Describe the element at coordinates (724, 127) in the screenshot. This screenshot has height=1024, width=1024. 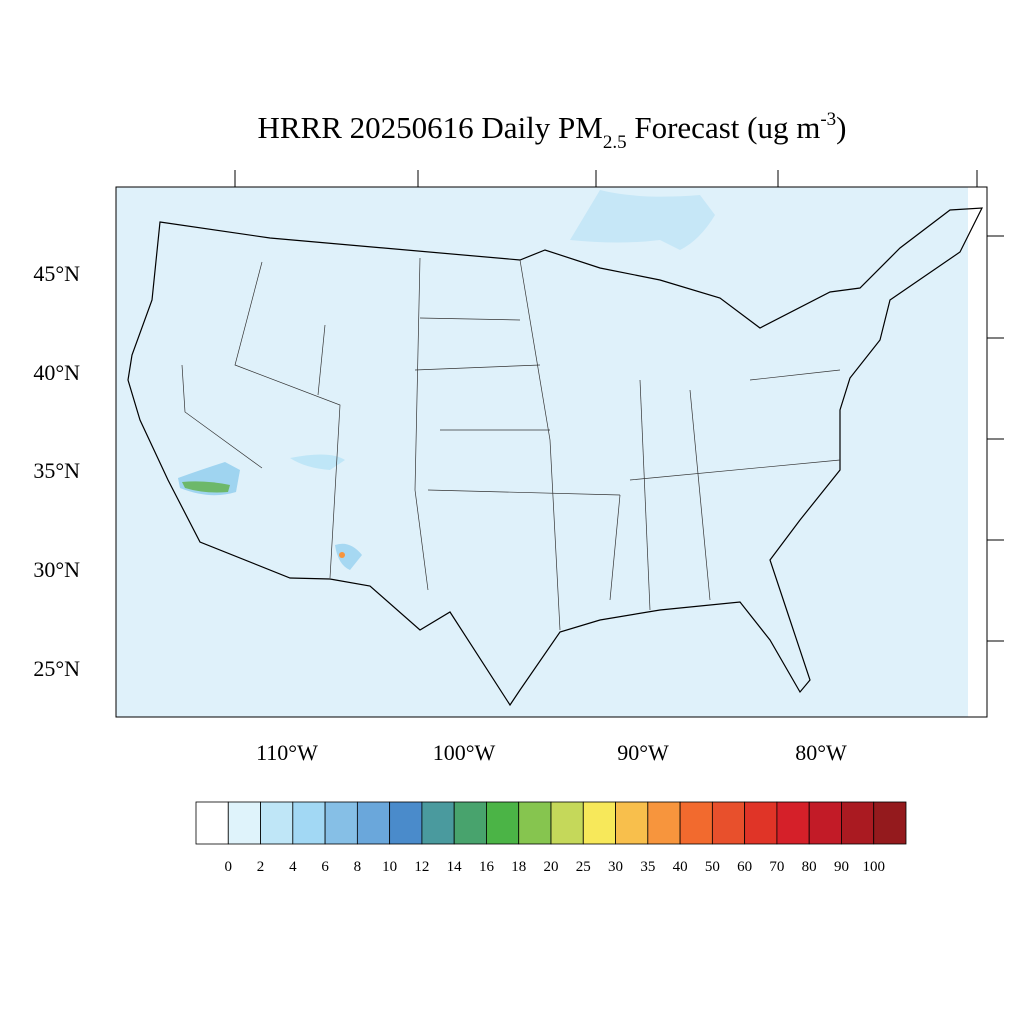
I see `title-middle: Forecast (ug m` at that location.